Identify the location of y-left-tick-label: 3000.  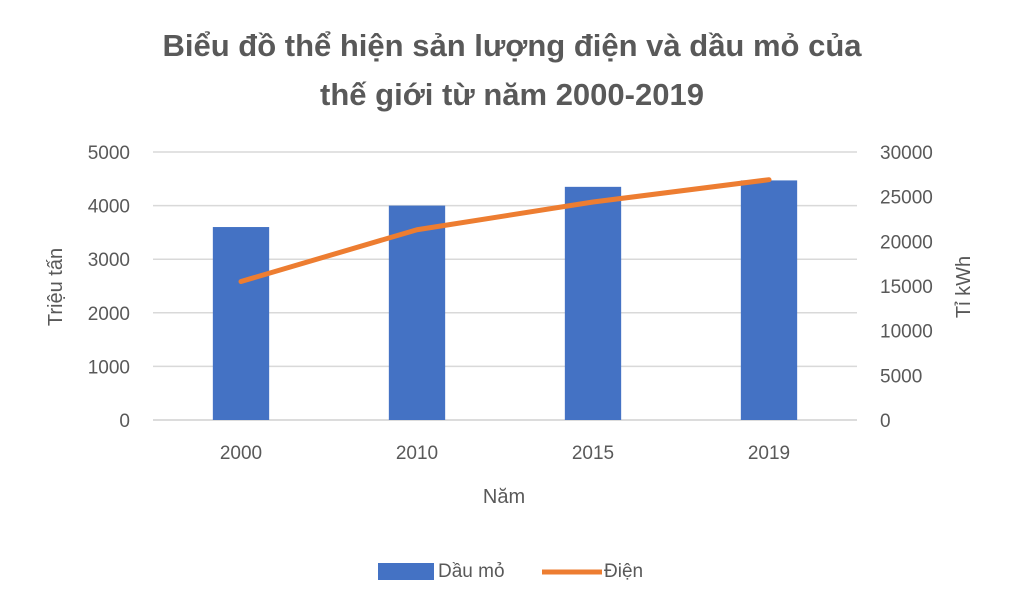
(109, 260).